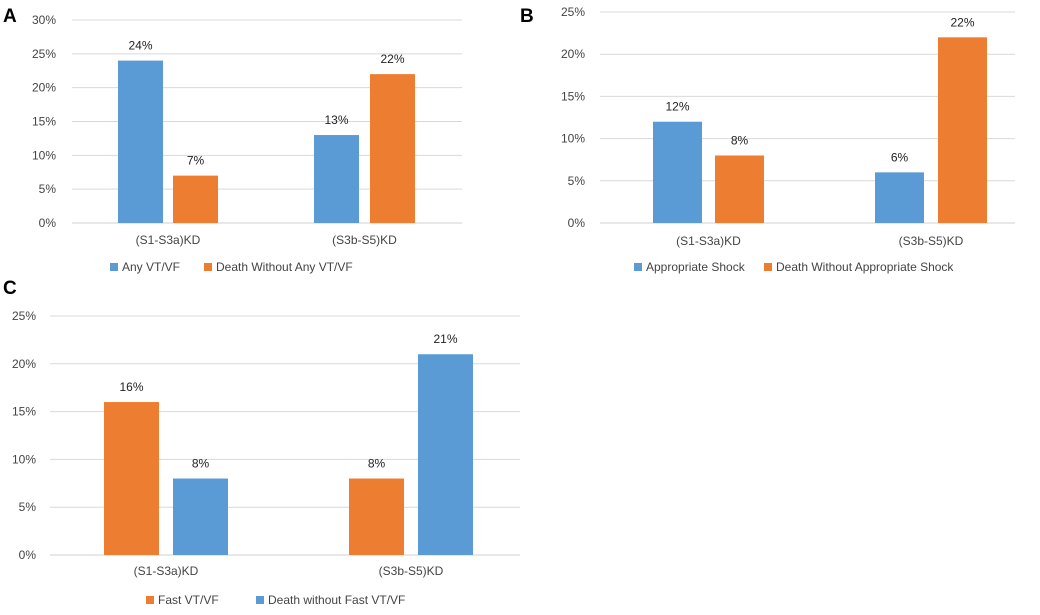 This screenshot has height=615, width=1040. I want to click on panel-b-data-label: 6%, so click(900, 157).